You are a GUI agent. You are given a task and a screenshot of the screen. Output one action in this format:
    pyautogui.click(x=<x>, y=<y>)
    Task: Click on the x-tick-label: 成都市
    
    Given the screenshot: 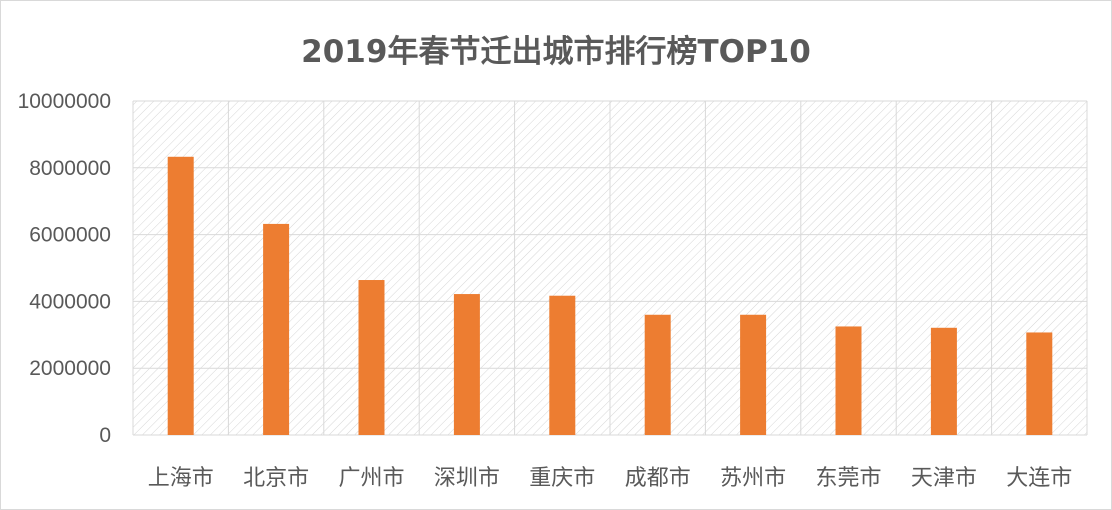 What is the action you would take?
    pyautogui.click(x=658, y=478)
    